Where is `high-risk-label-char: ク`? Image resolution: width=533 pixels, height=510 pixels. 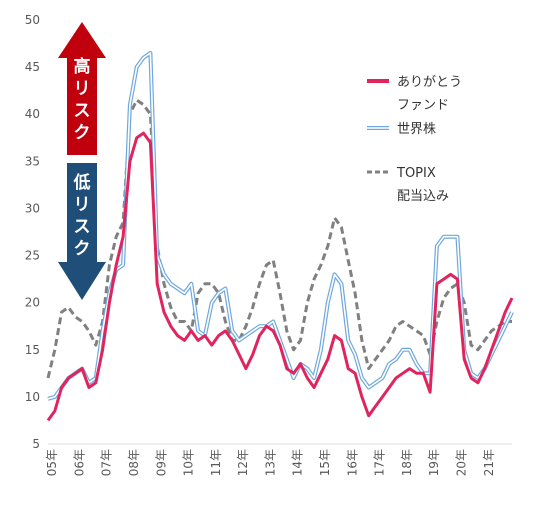
high-risk-label-char: ク is located at coordinates (82, 133).